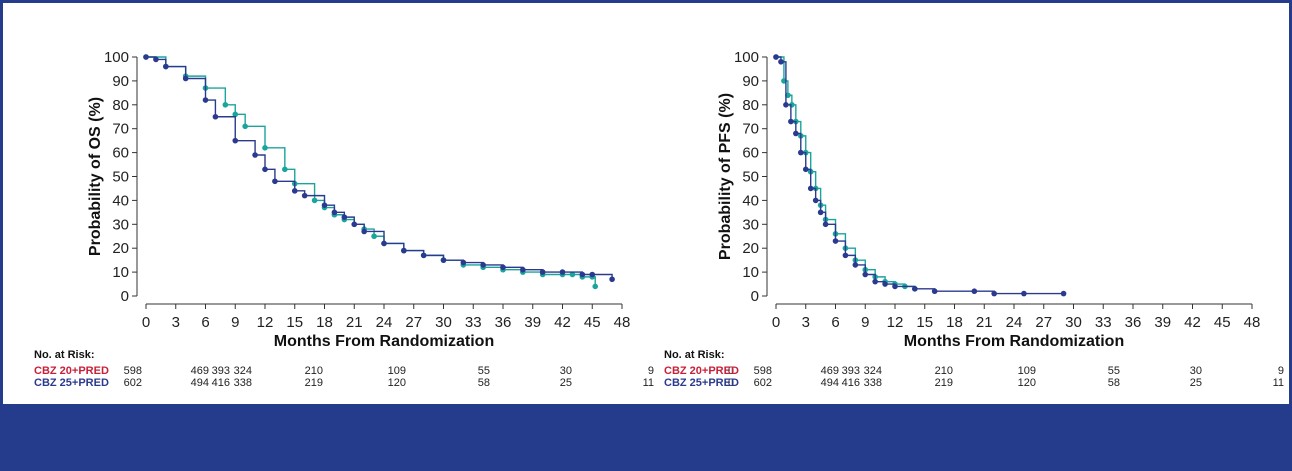  What do you see at coordinates (205, 322) in the screenshot?
I see `x-tick-label: 6` at bounding box center [205, 322].